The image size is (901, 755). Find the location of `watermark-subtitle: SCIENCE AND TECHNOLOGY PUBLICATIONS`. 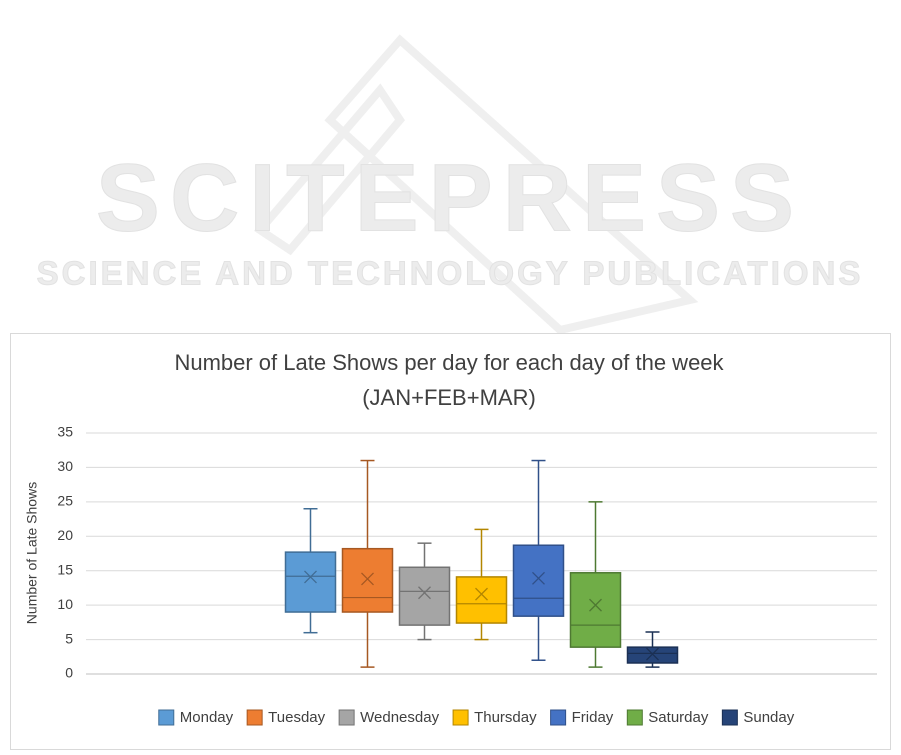

watermark-subtitle: SCIENCE AND TECHNOLOGY PUBLICATIONS is located at coordinates (450, 273).